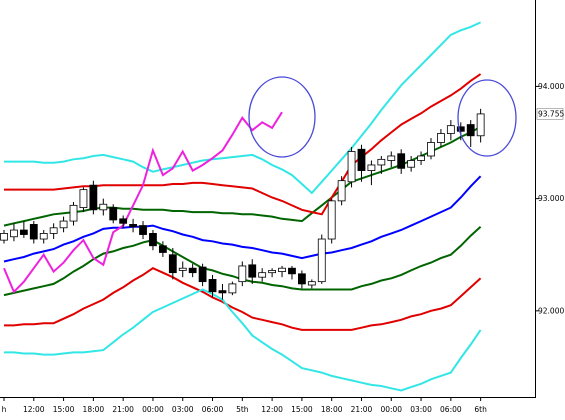 Image resolution: width=565 pixels, height=420 pixels. I want to click on x-tick-label: h, so click(4, 409).